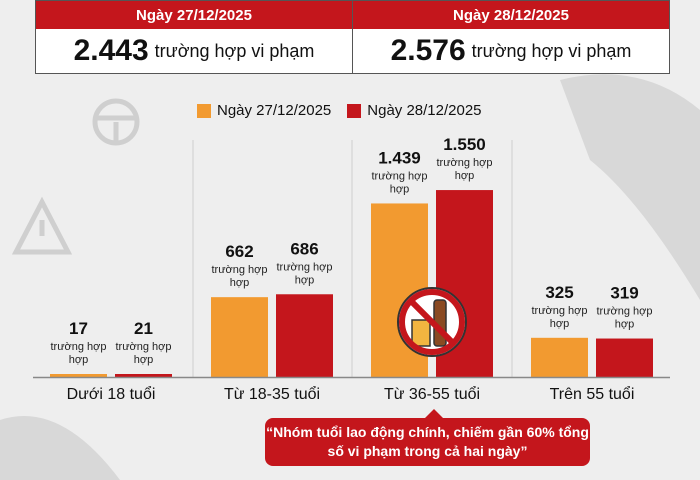  I want to click on data-label-value: 17, so click(78, 328).